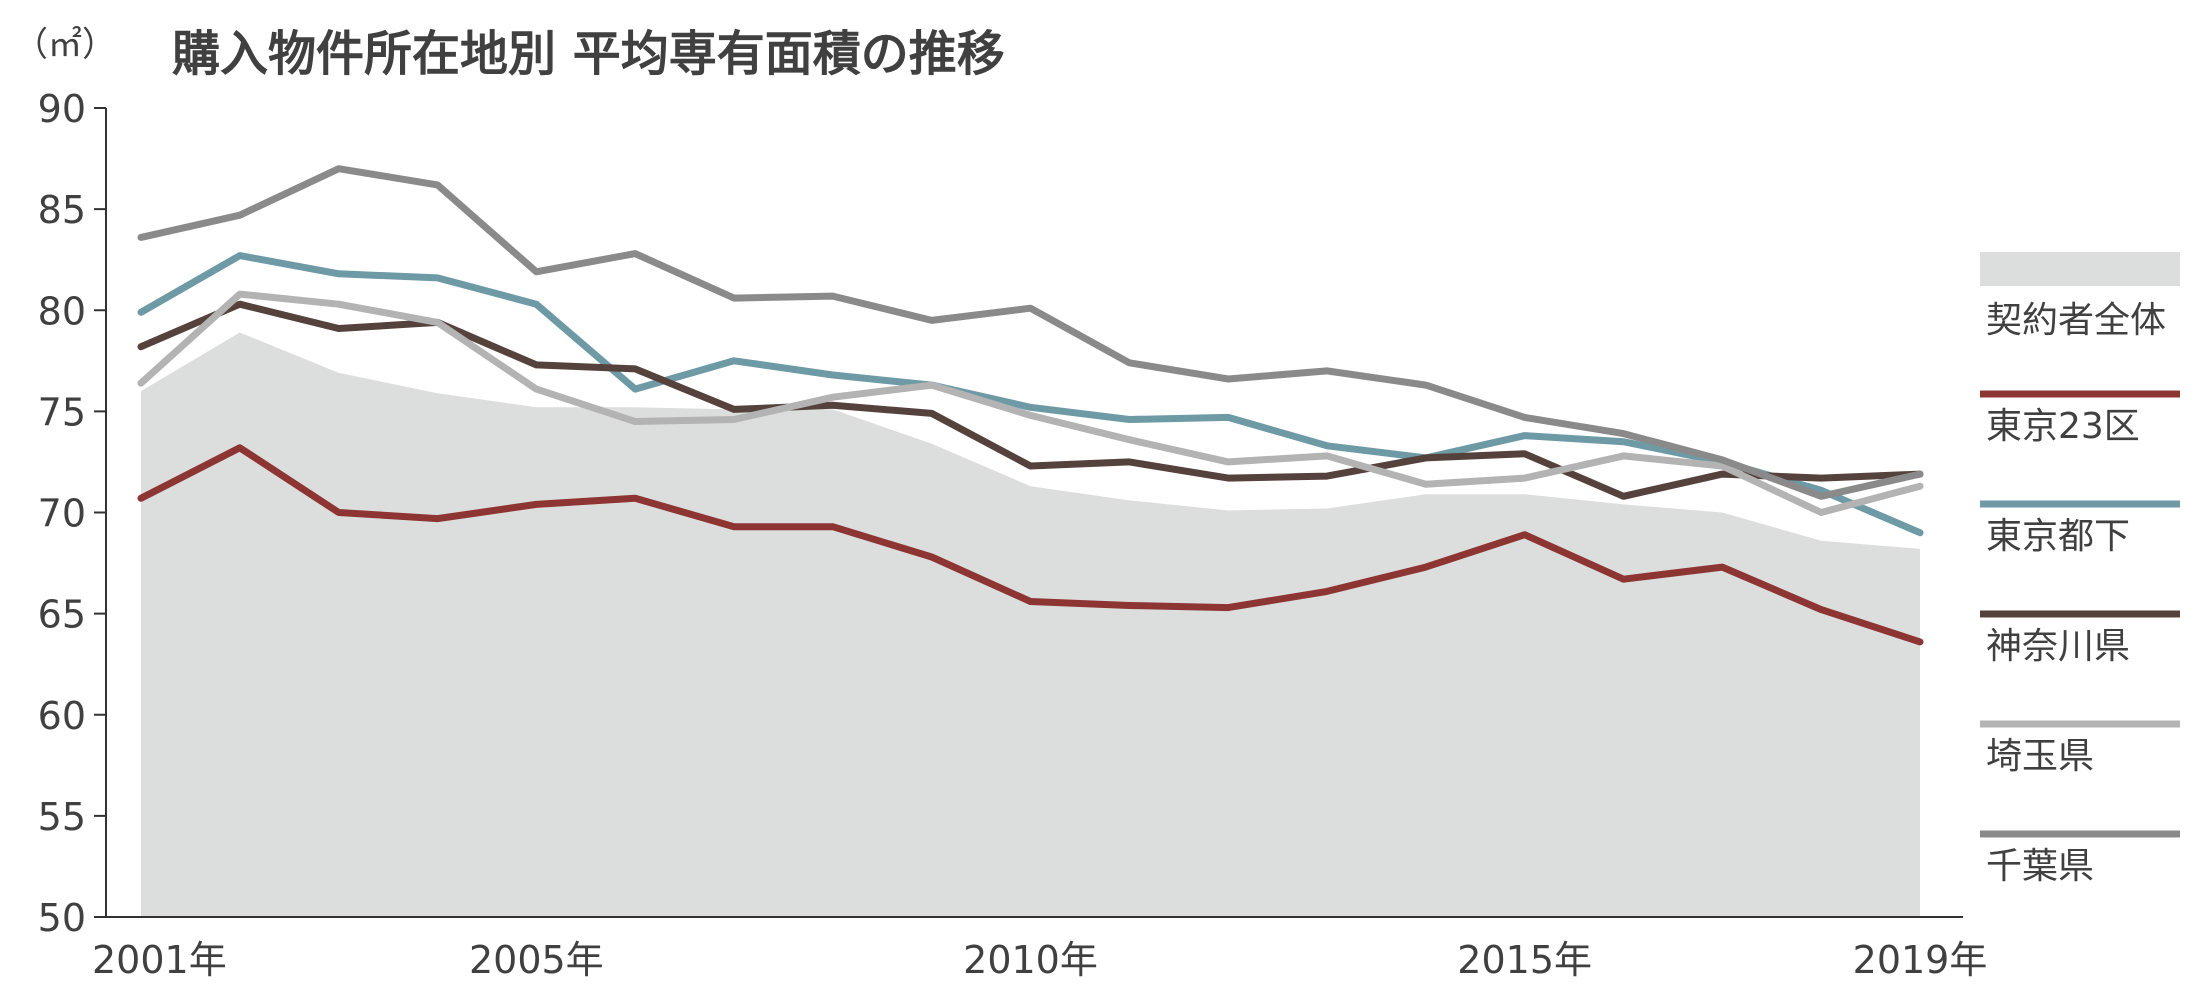 This screenshot has height=1000, width=2200. What do you see at coordinates (2058, 646) in the screenshot?
I see `legend-label-3: 神奈川県` at bounding box center [2058, 646].